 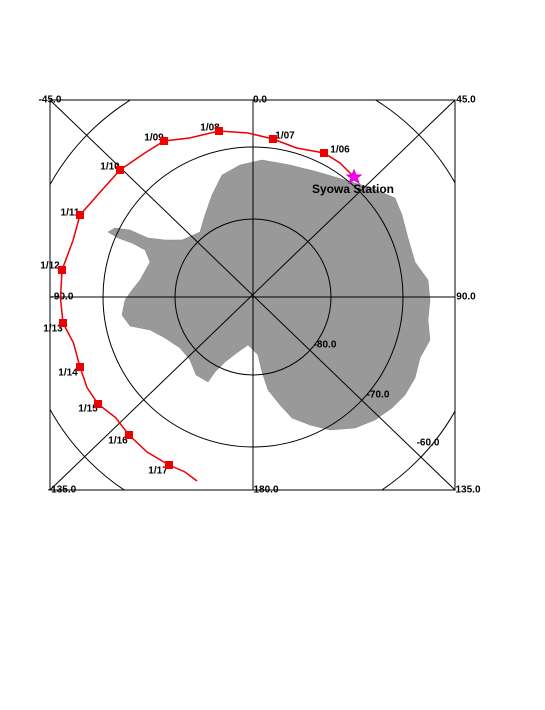 What do you see at coordinates (154, 138) in the screenshot?
I see `date-label: 1/09` at bounding box center [154, 138].